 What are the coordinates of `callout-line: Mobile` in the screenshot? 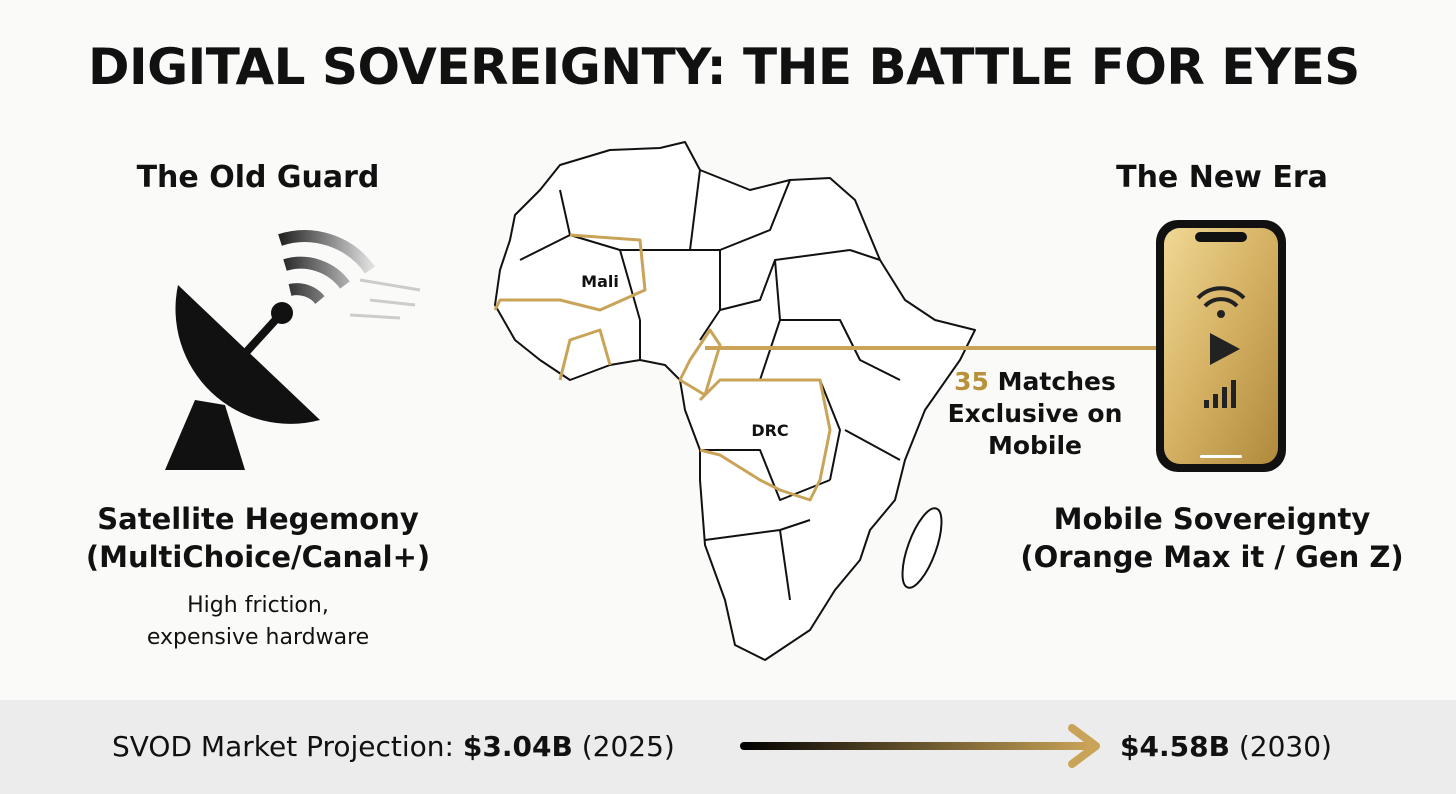 It's located at (1035, 445).